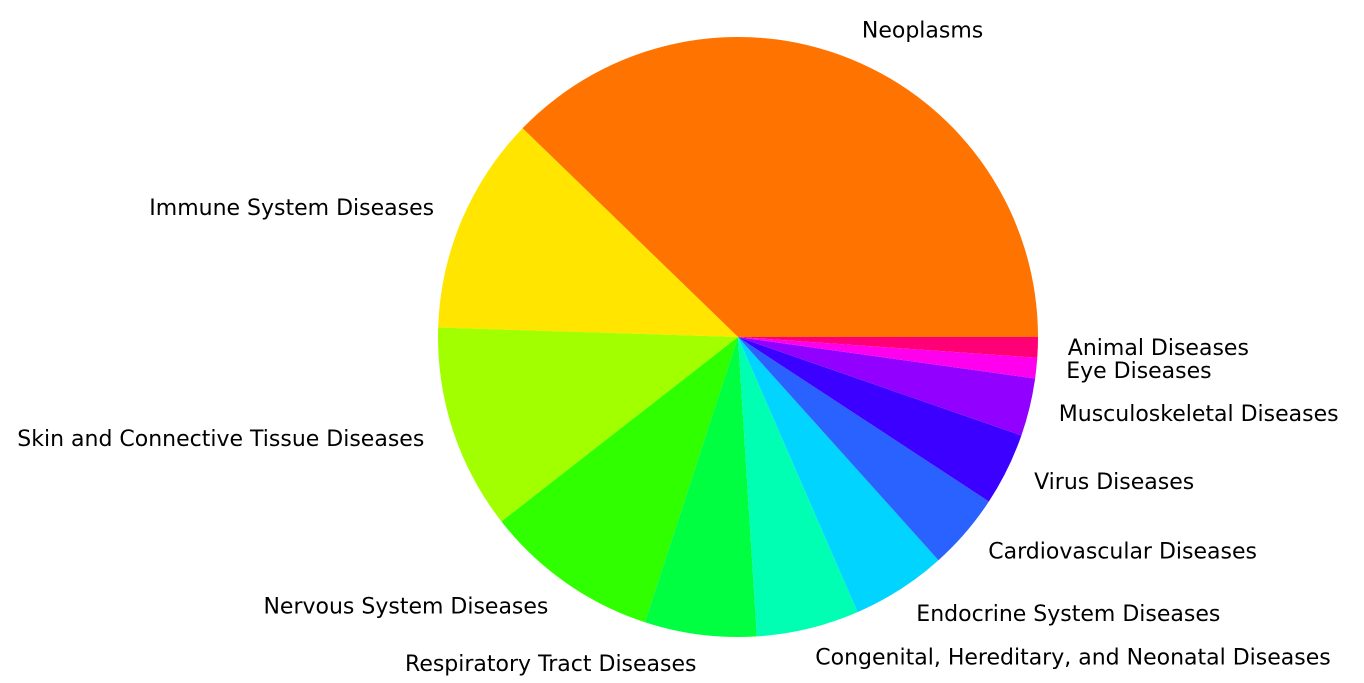  What do you see at coordinates (1114, 482) in the screenshot?
I see `pie-label-virus-diseases: Virus Diseases` at bounding box center [1114, 482].